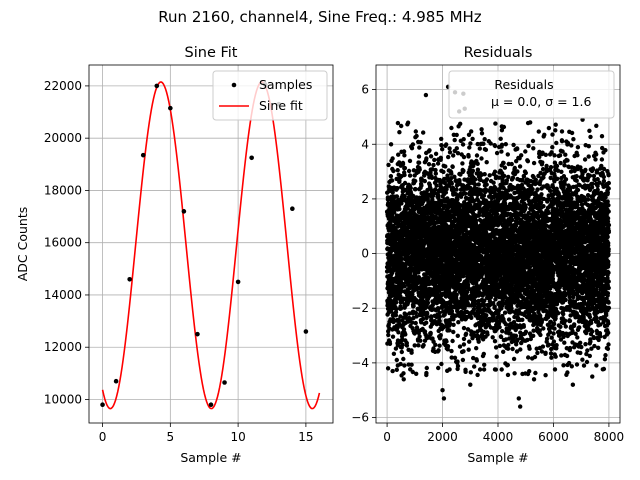  I want to click on x-tick-label: 8000, so click(609, 437).